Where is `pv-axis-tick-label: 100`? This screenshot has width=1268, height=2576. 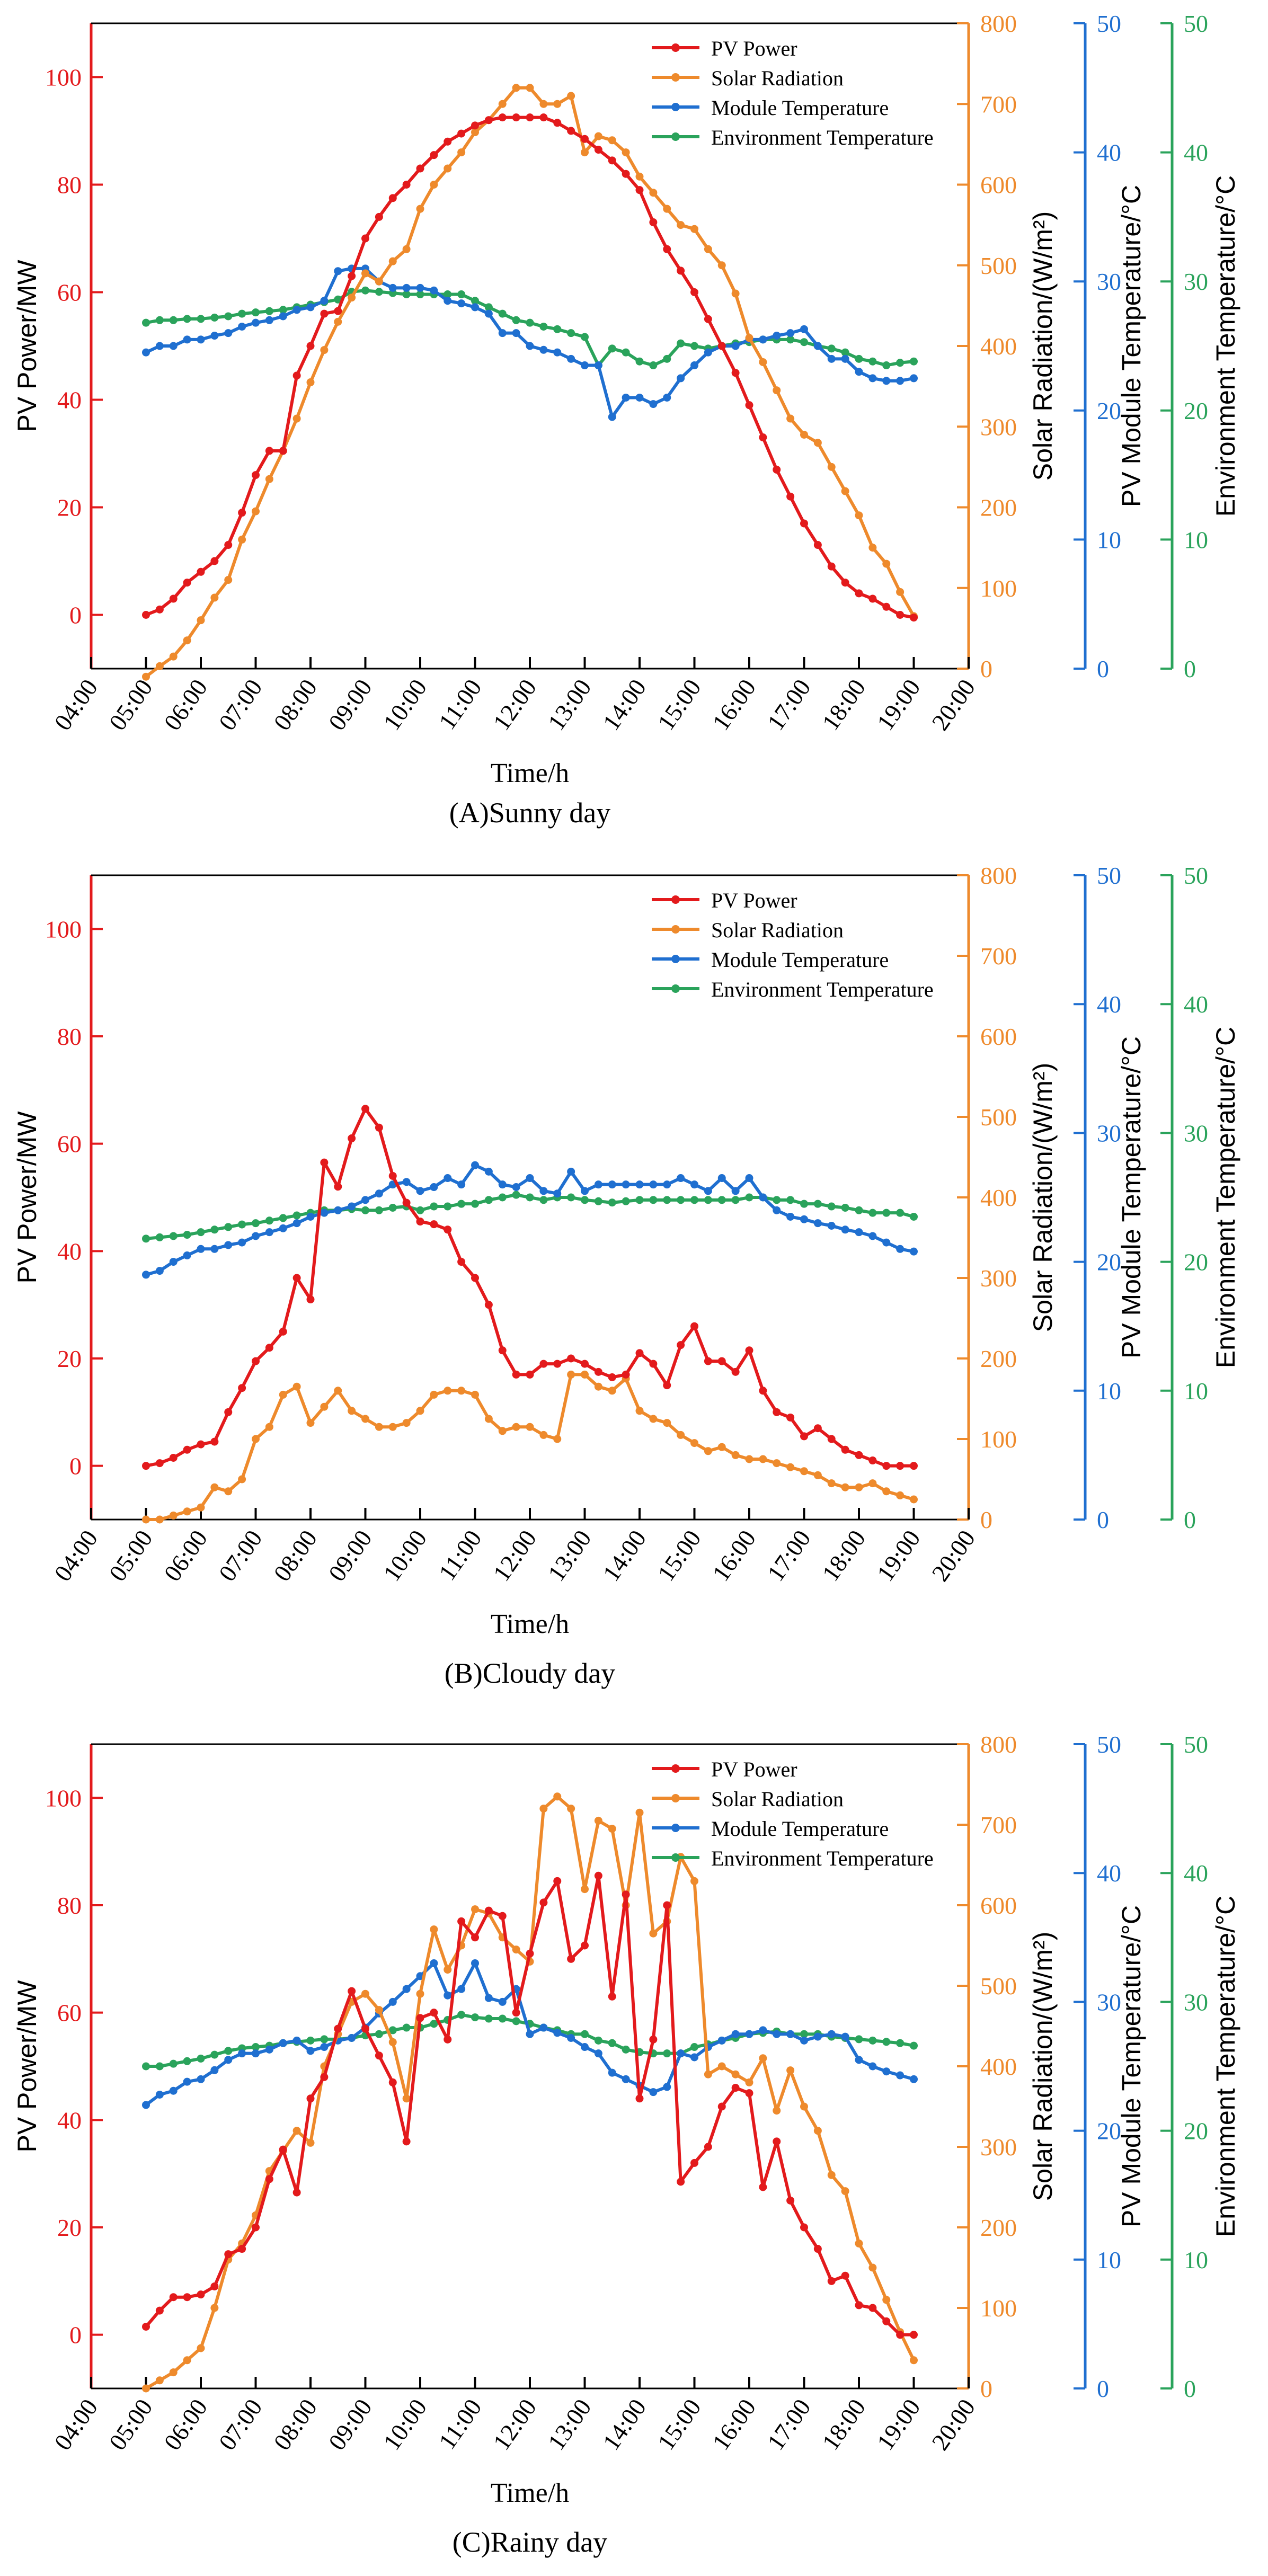
pv-axis-tick-label: 100 is located at coordinates (64, 77).